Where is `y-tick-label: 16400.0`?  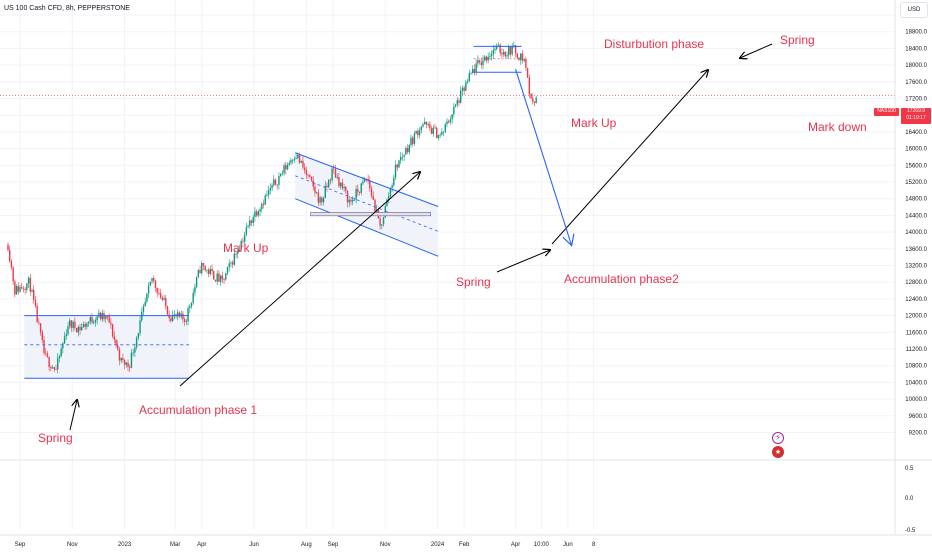 y-tick-label: 16400.0 is located at coordinates (916, 133).